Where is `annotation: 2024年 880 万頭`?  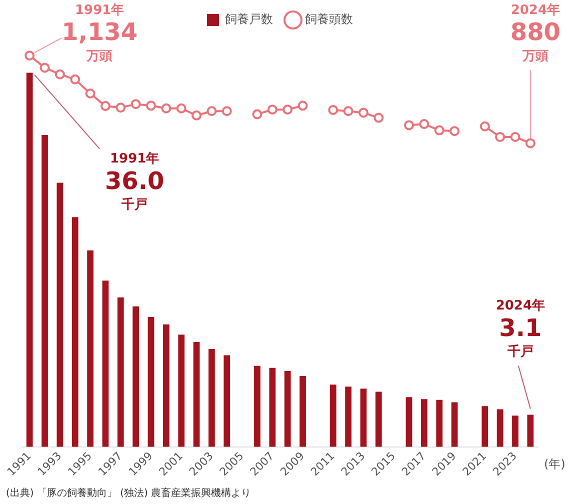 annotation: 2024年 880 万頭 is located at coordinates (535, 33).